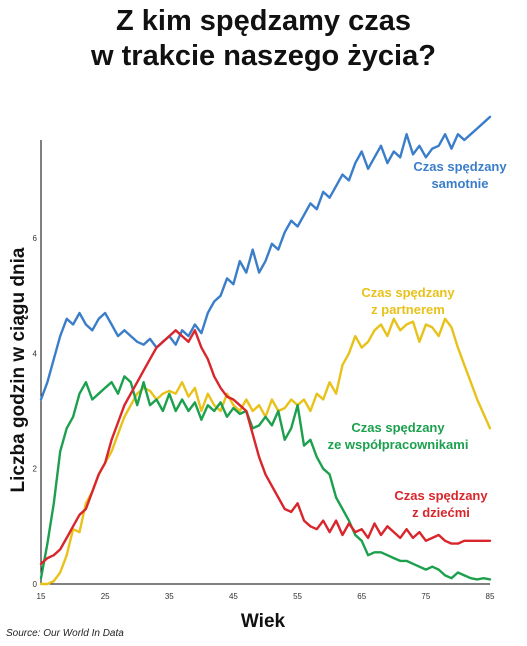 This screenshot has height=646, width=527. What do you see at coordinates (408, 301) in the screenshot?
I see `annotation-partner: Czas spędzany z partnerem` at bounding box center [408, 301].